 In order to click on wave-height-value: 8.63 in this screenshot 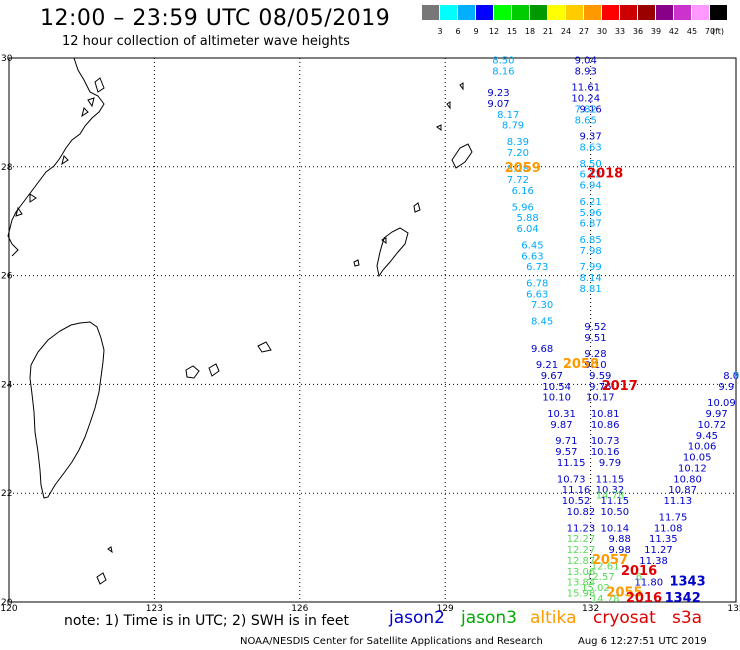, I will do `click(590, 147)`.